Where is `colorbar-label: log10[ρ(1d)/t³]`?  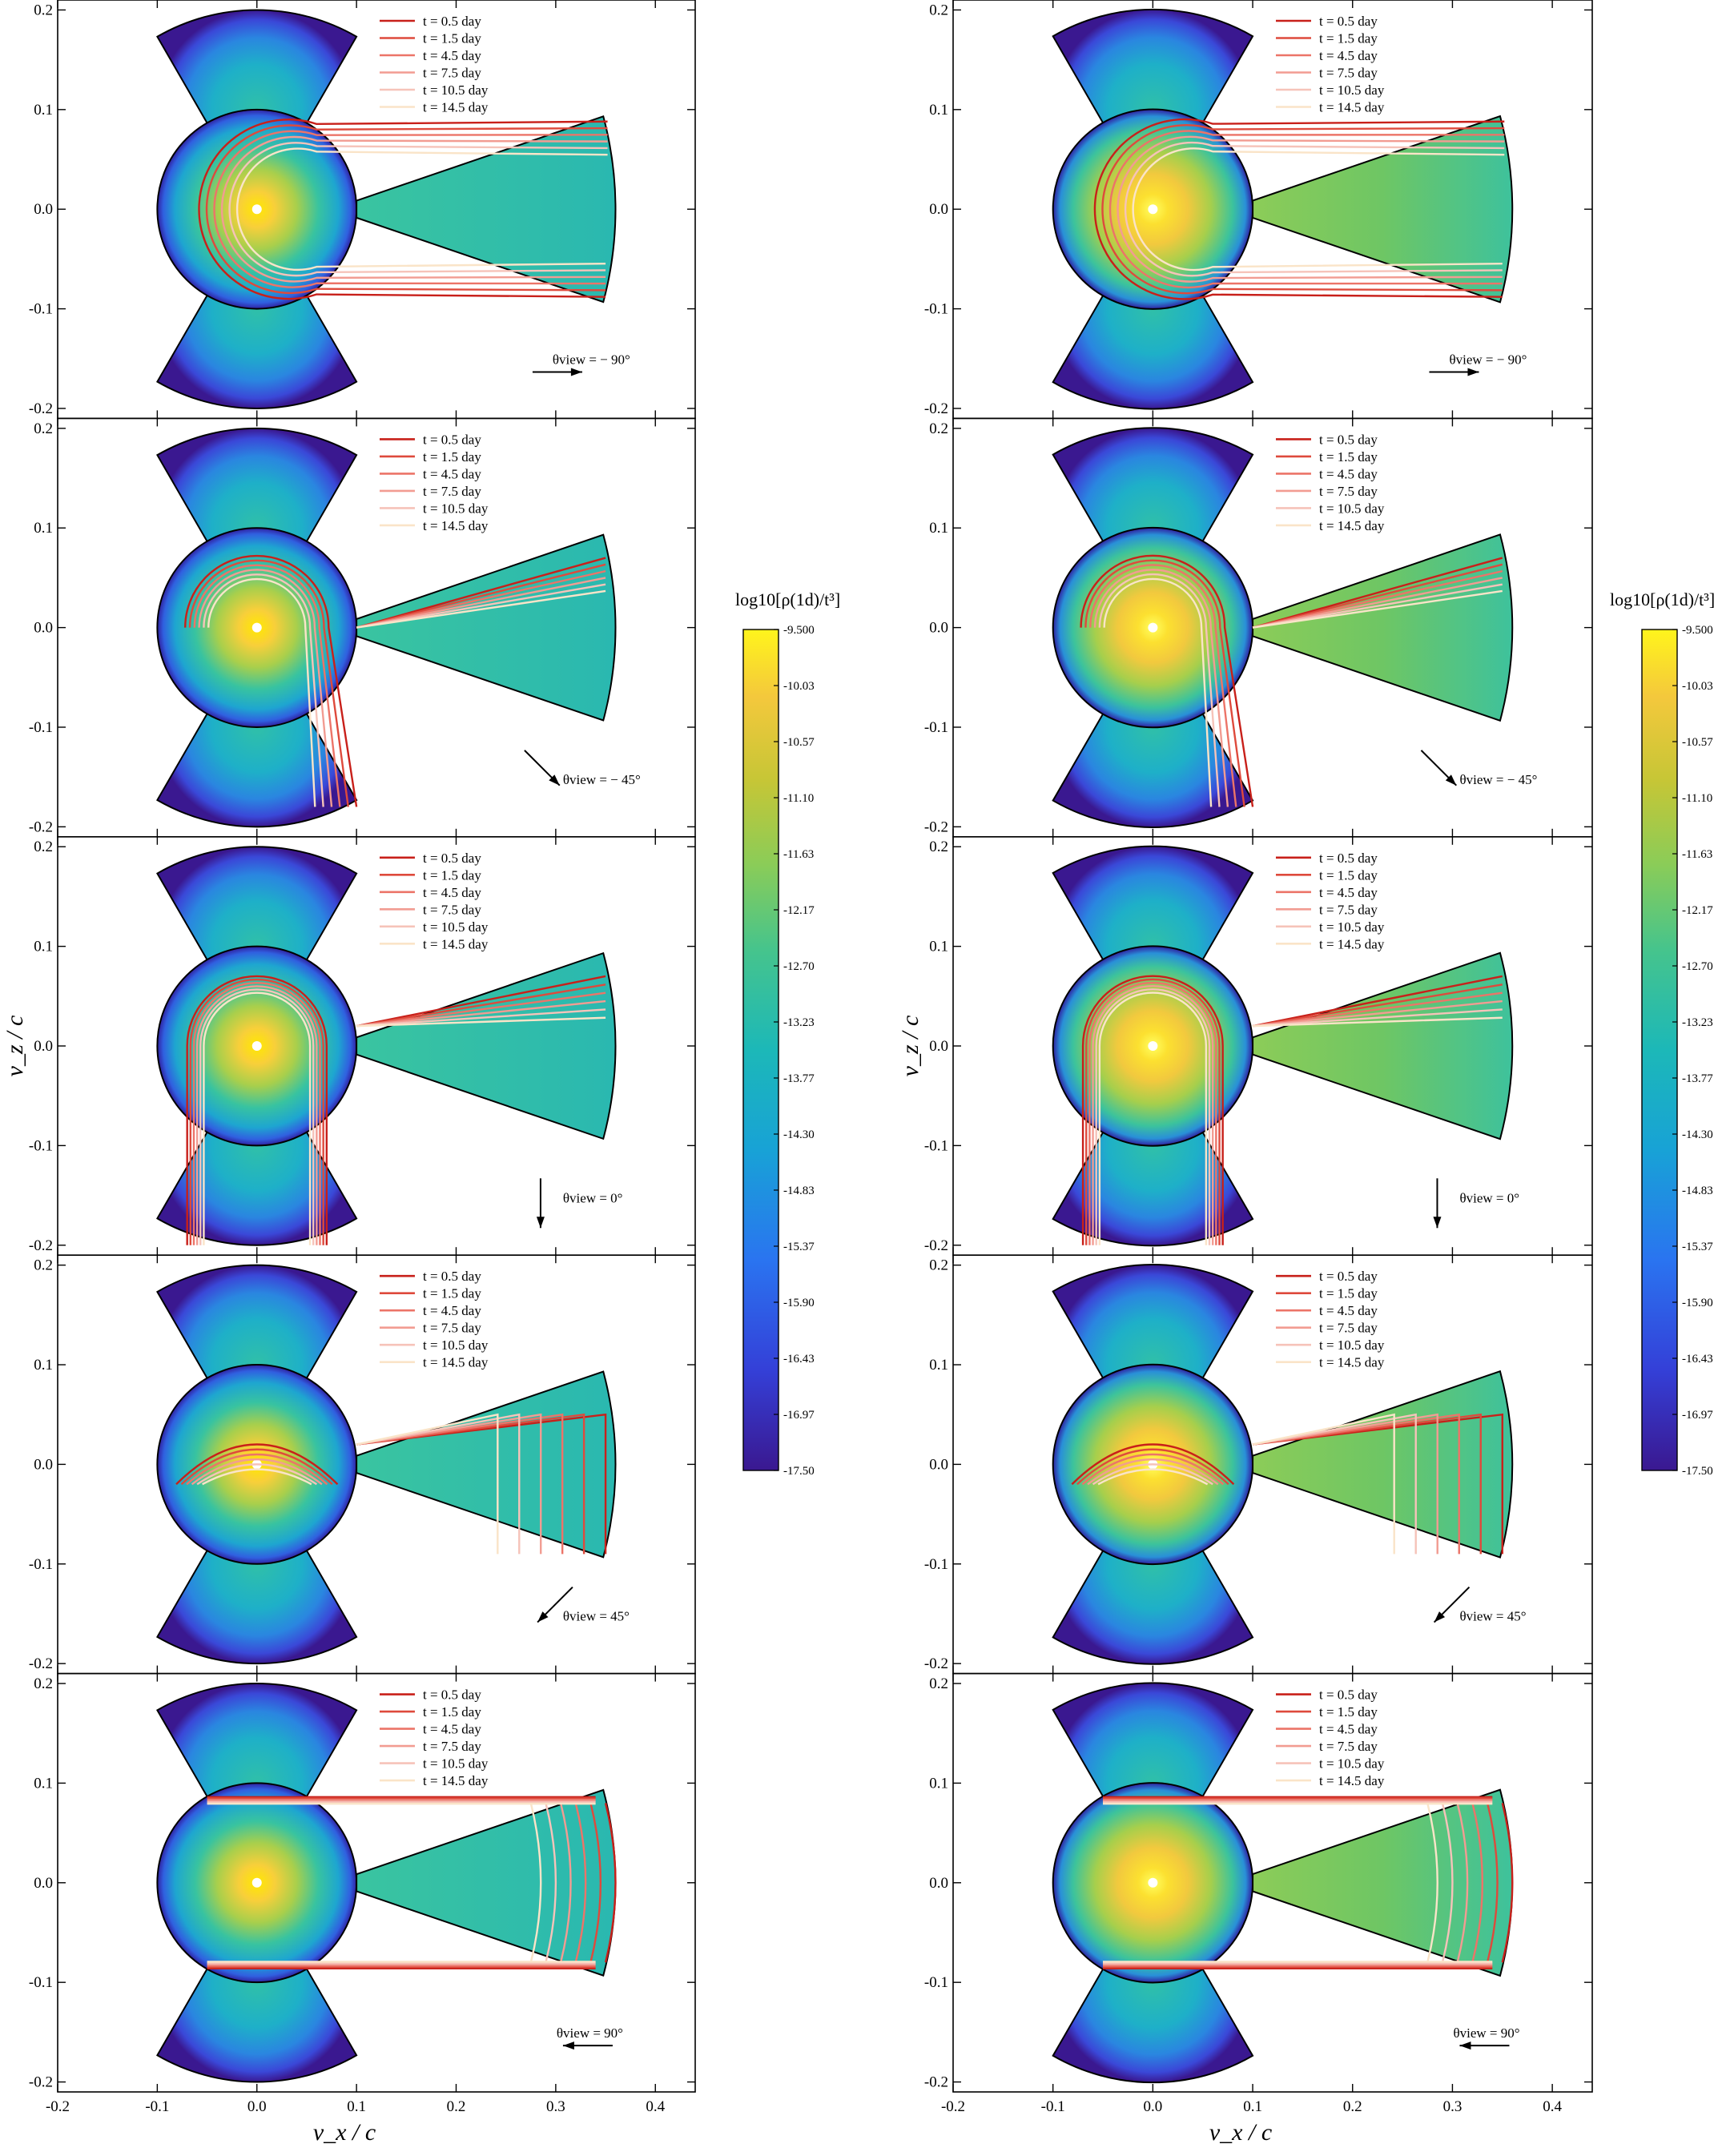 colorbar-label: log10[ρ(1d)/t³] is located at coordinates (1662, 599).